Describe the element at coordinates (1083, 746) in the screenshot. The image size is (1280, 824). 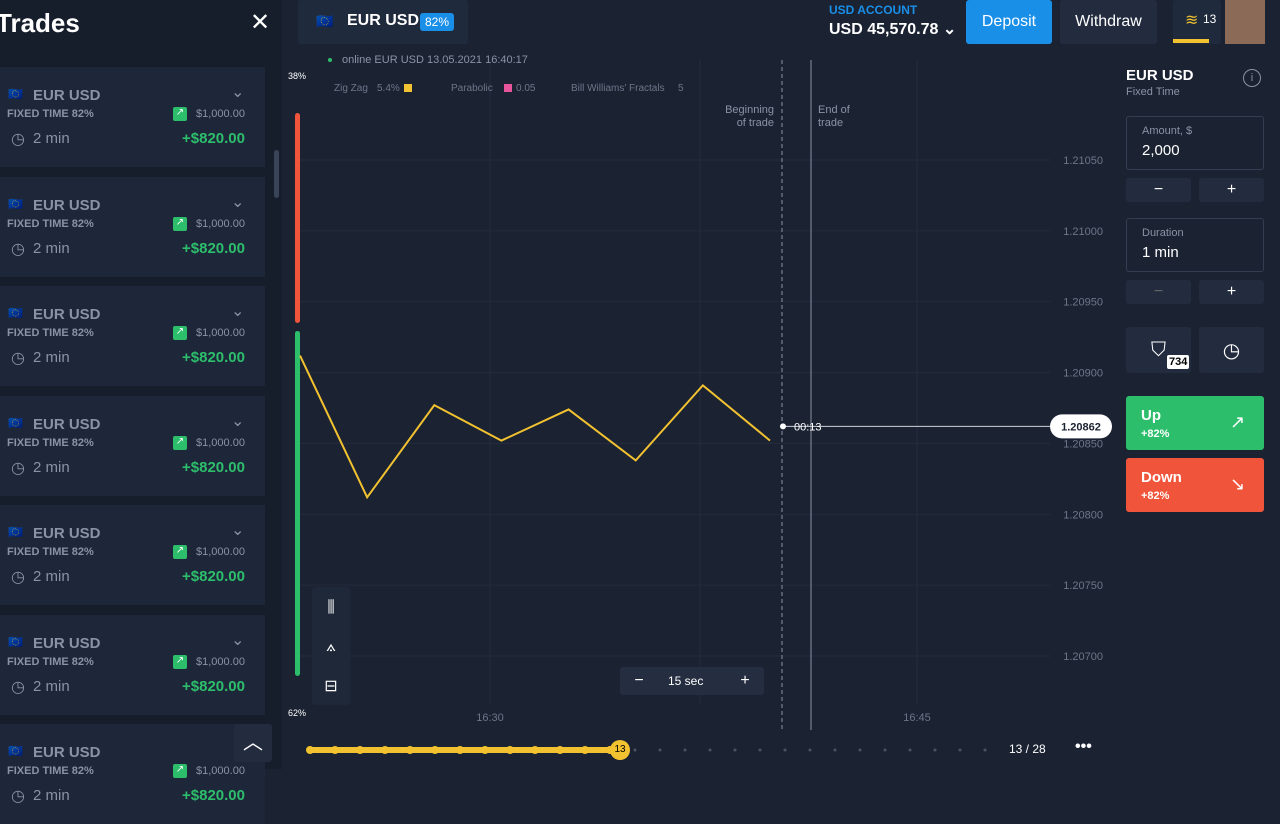
I see `more: •••` at that location.